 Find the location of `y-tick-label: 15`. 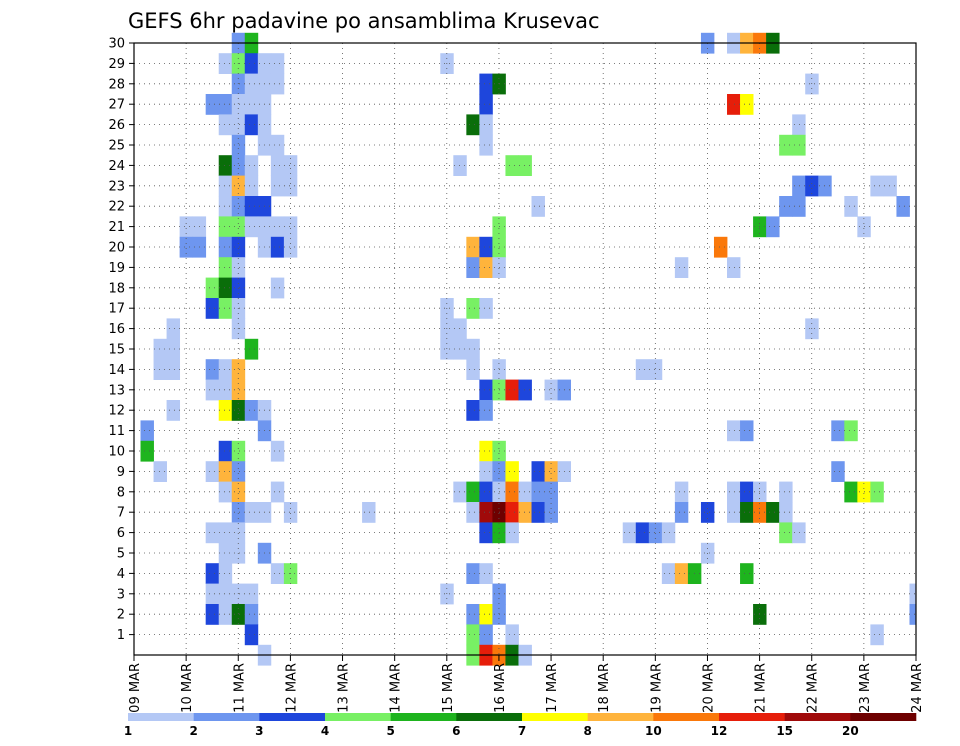

y-tick-label: 15 is located at coordinates (116, 350).